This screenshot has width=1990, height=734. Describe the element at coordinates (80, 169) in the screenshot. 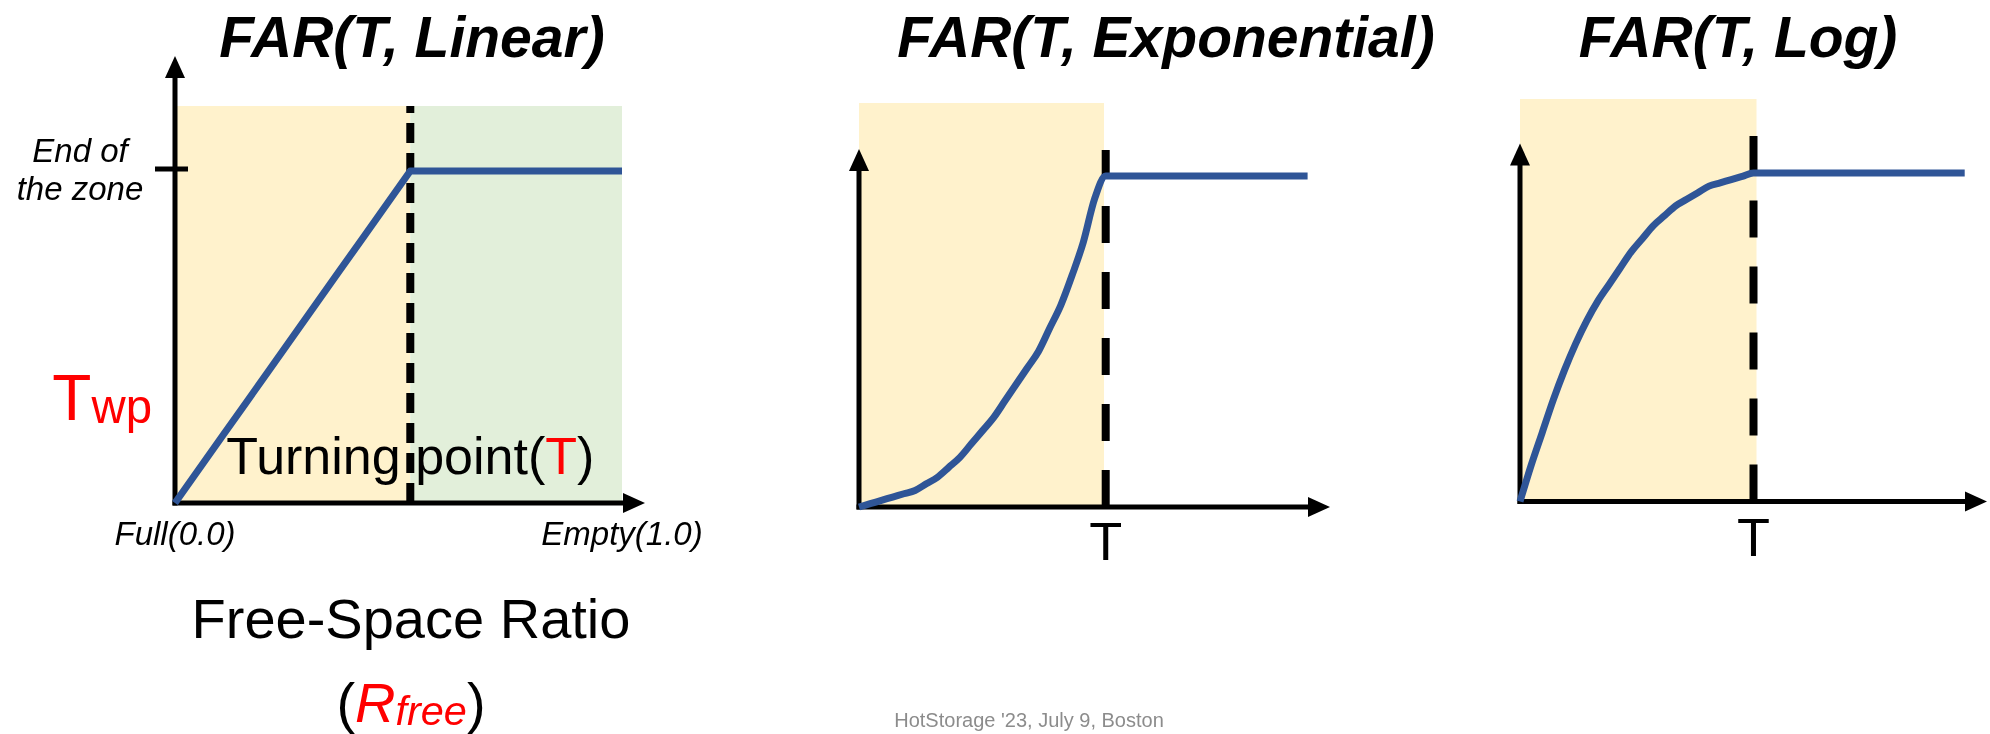

I see `text: End of the zone` at that location.